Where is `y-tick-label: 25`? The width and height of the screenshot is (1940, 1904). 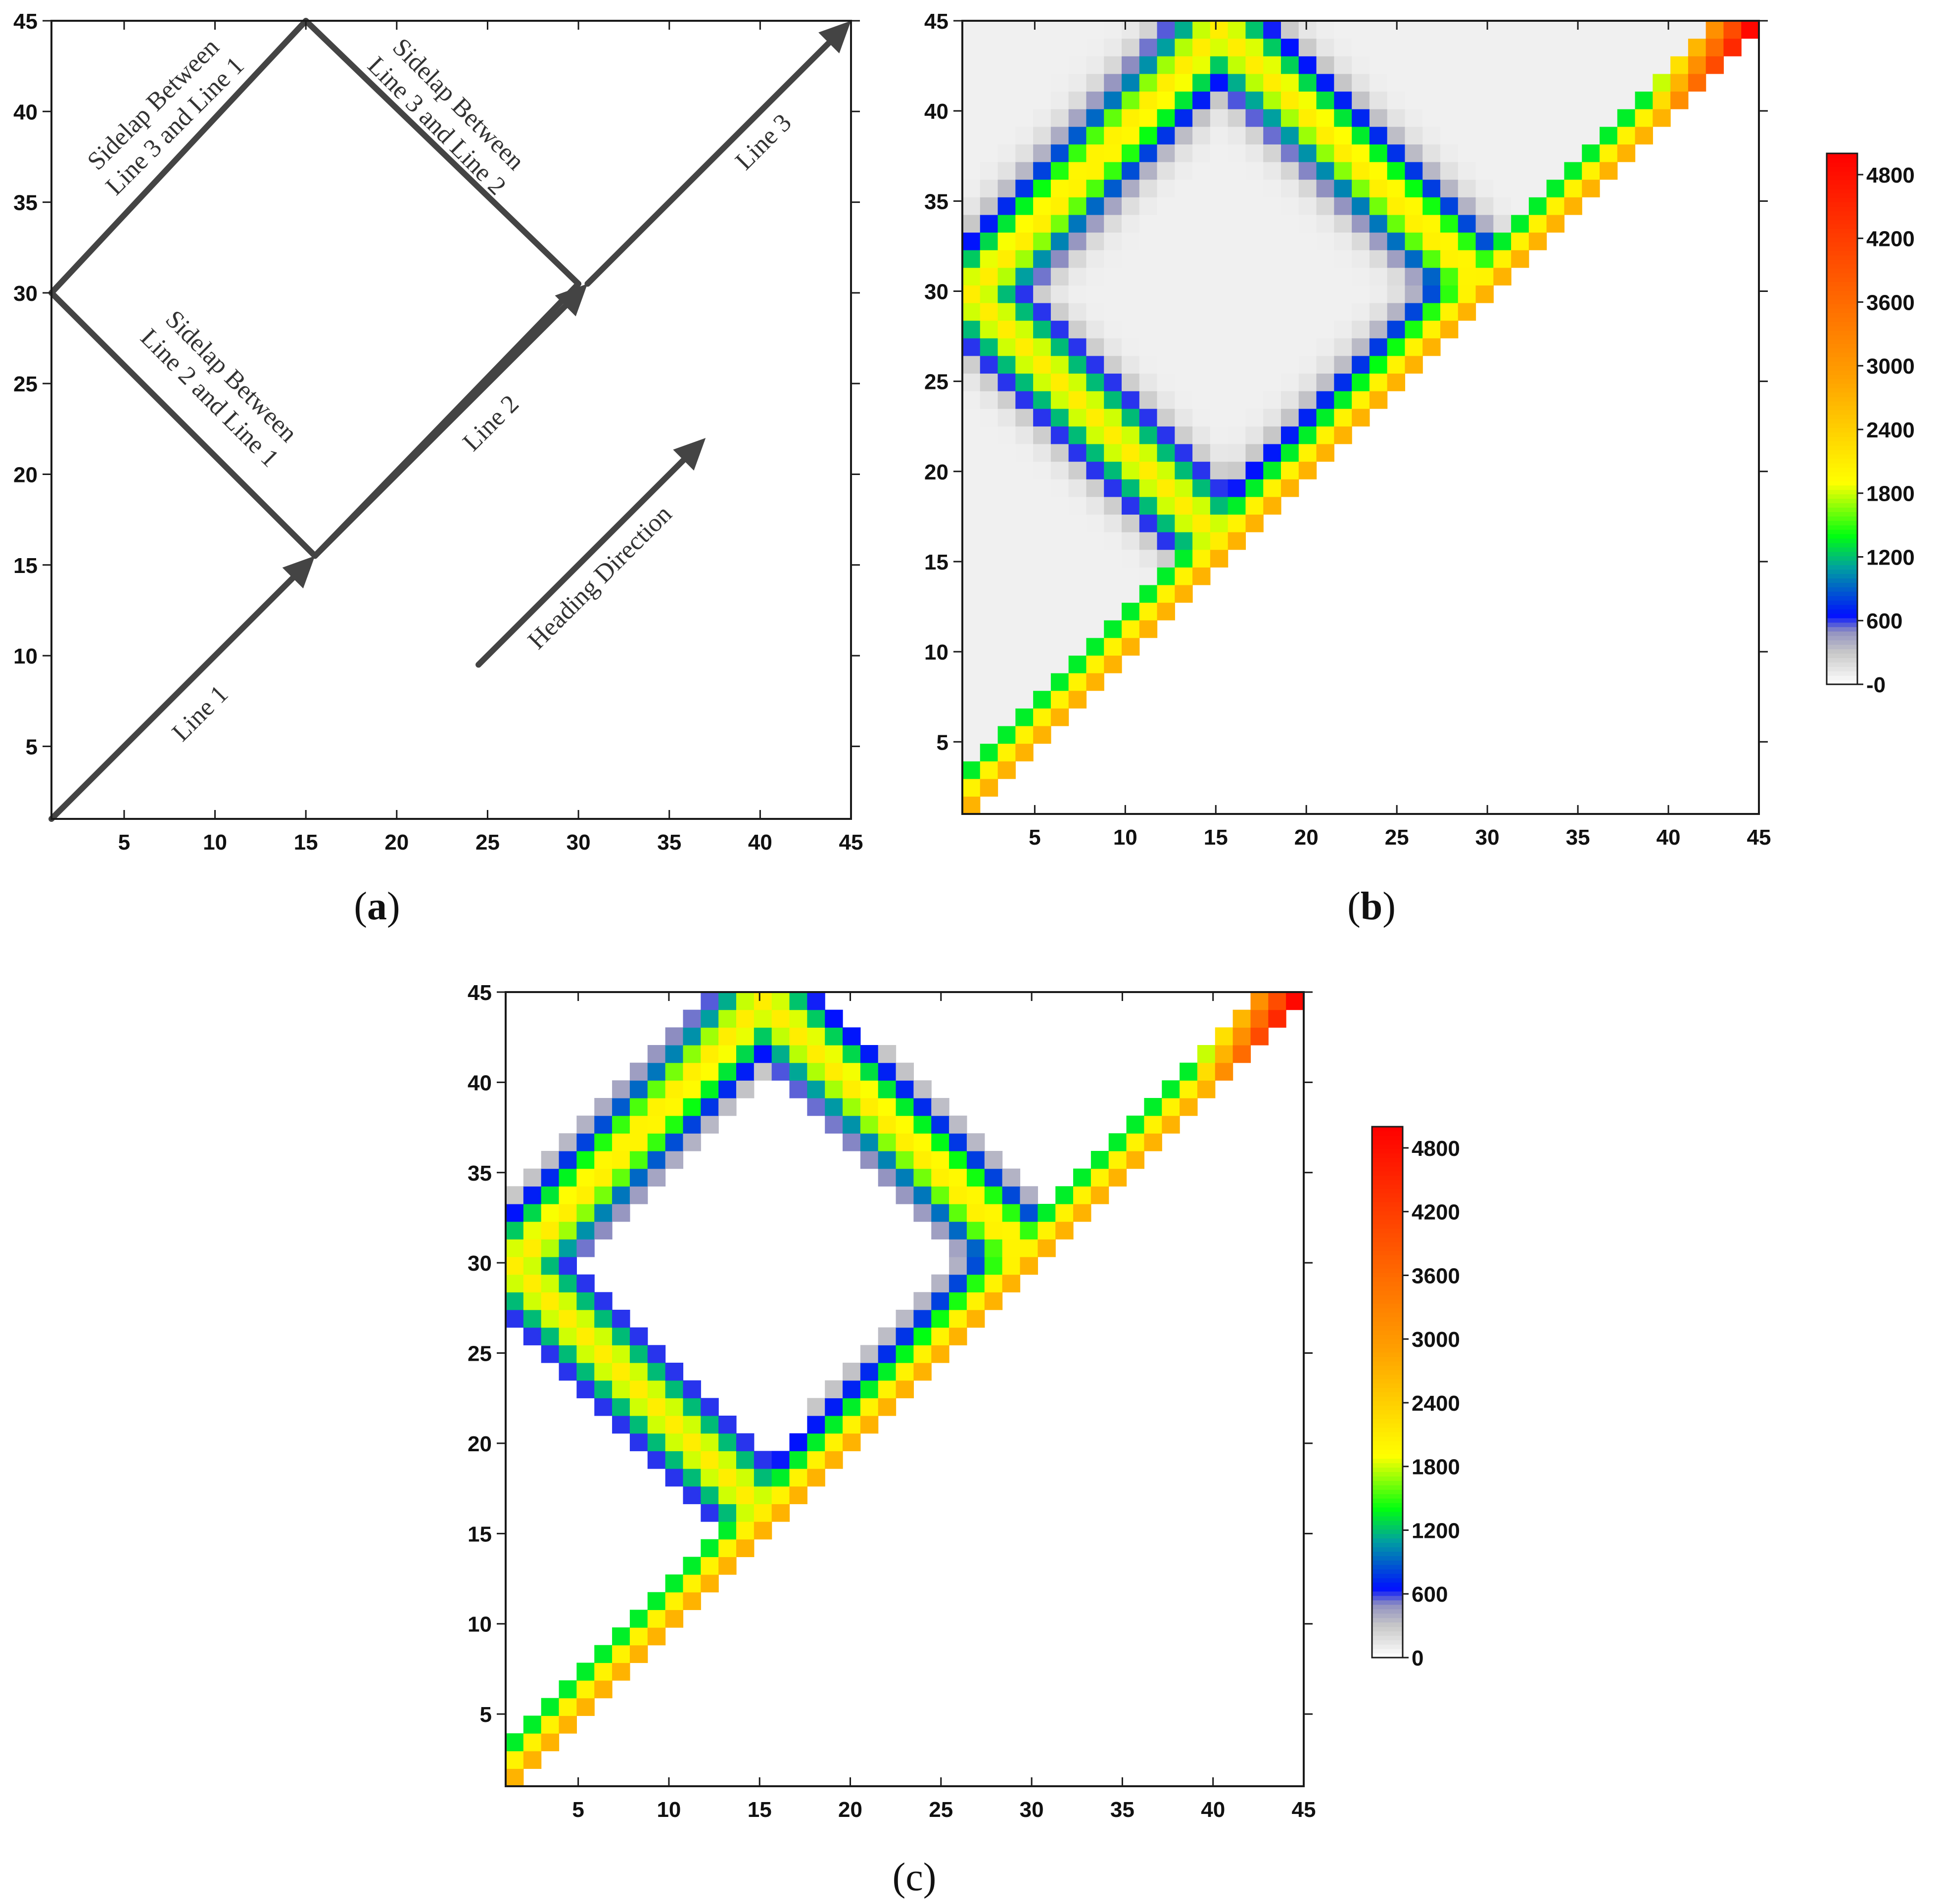
y-tick-label: 25 is located at coordinates (480, 1354).